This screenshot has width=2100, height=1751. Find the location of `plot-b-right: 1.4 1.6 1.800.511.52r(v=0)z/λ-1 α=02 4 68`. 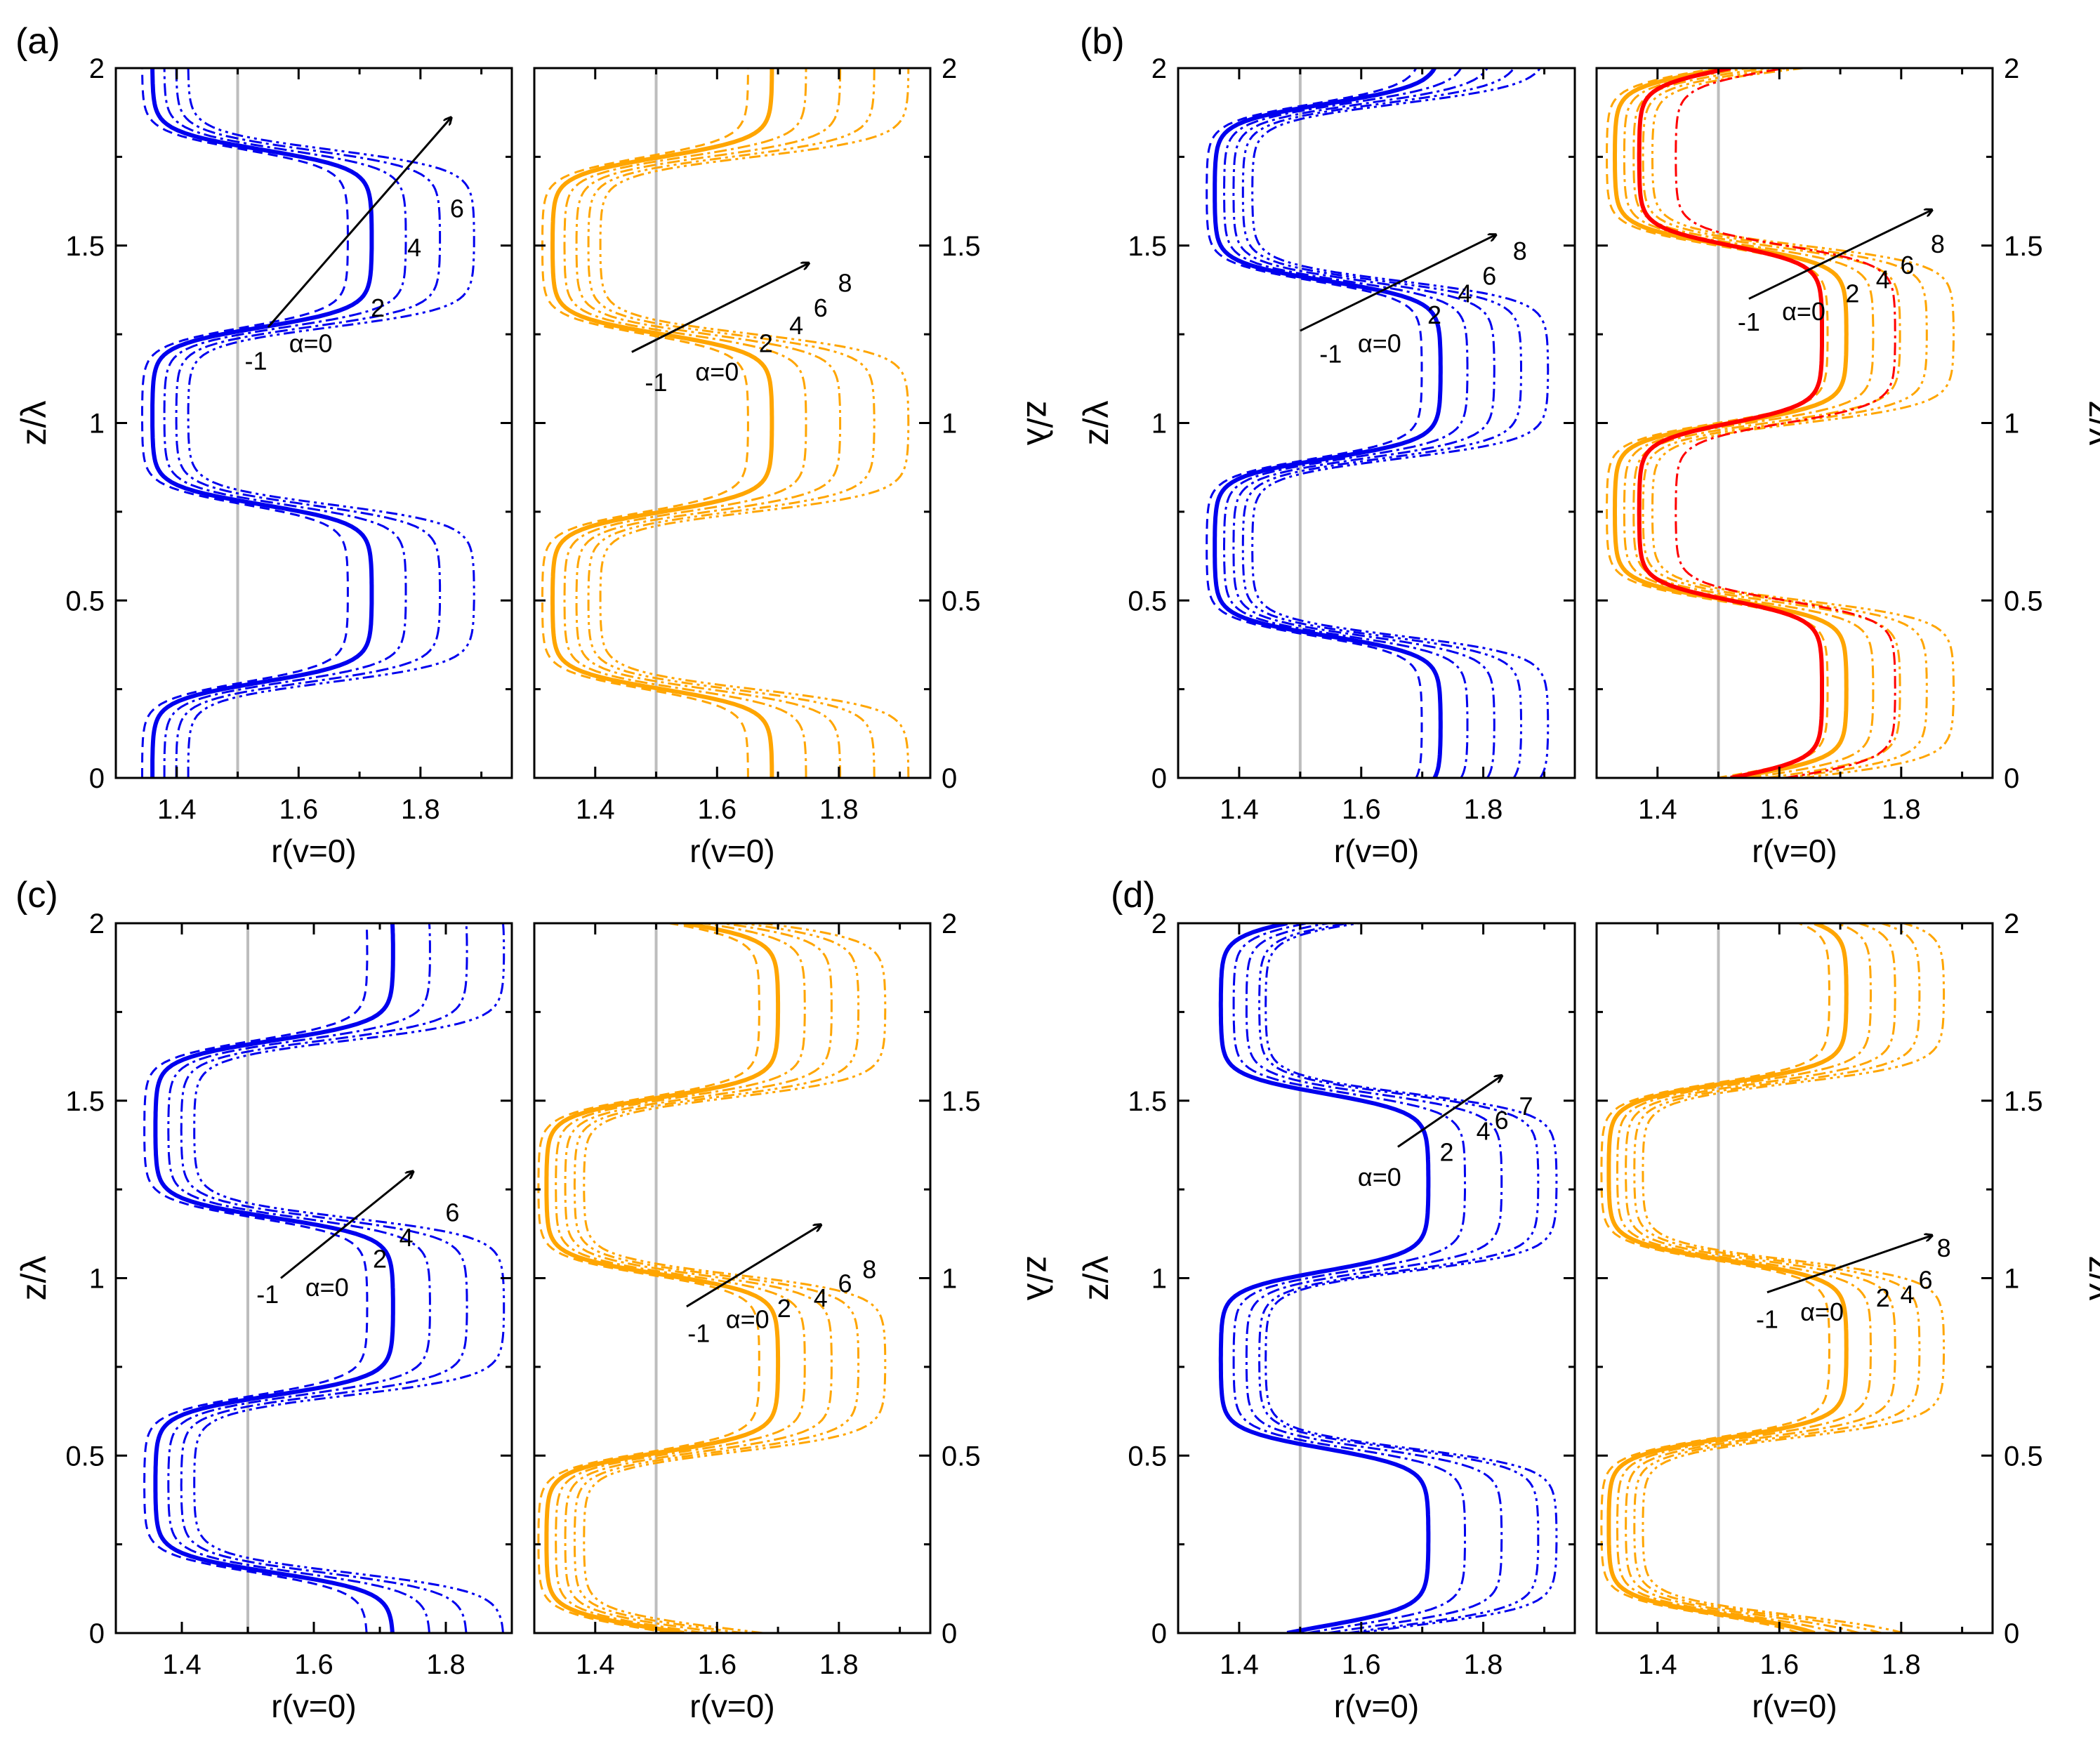

plot-b-right: 1.4 1.6 1.800.511.52r(v=0)z/λ-1 α=02 4 68 is located at coordinates (1847, 461).